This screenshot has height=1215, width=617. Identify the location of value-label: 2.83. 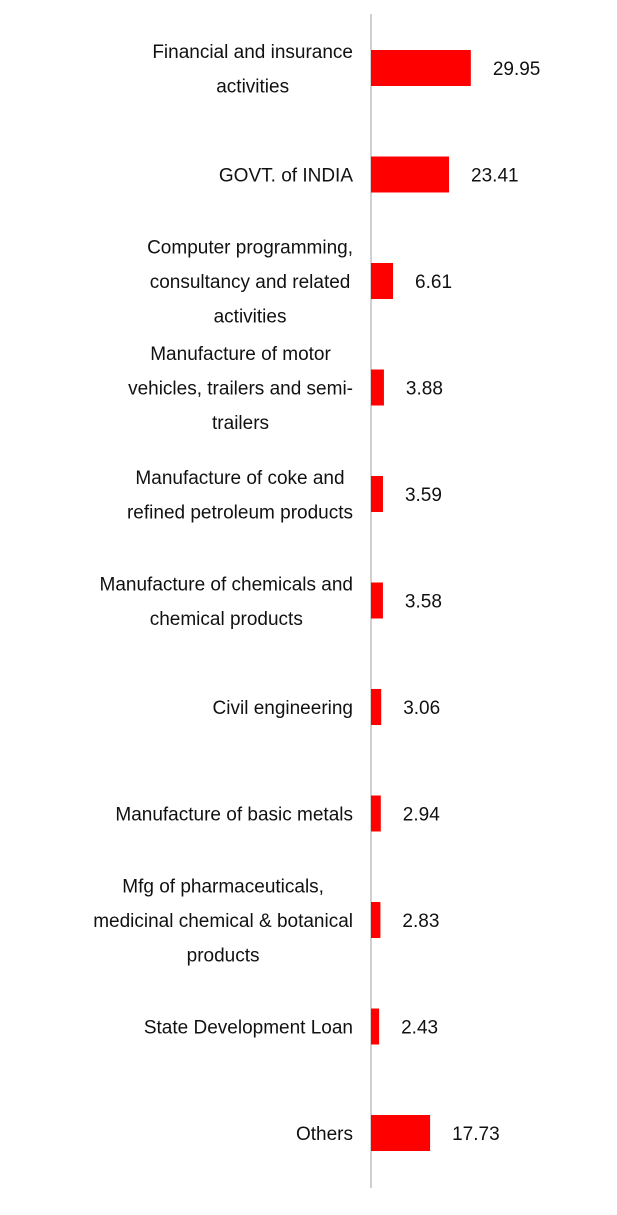
(420, 921).